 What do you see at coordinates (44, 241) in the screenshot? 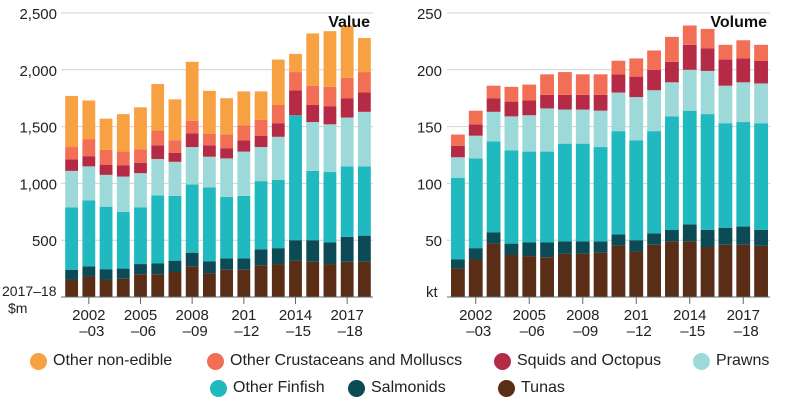
I see `value-ytick-label-500: 500` at bounding box center [44, 241].